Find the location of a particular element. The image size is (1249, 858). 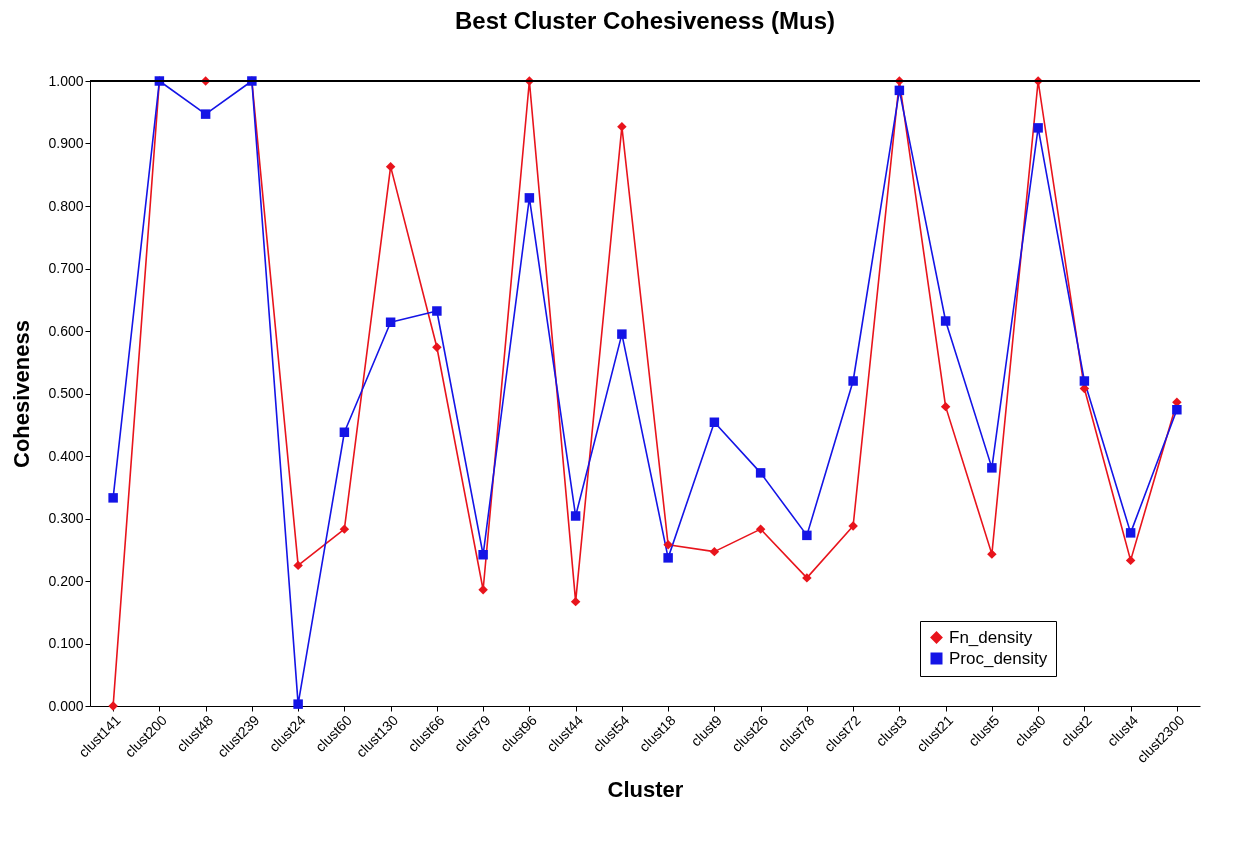

y-tick-label: 0.800 is located at coordinates (66, 205).